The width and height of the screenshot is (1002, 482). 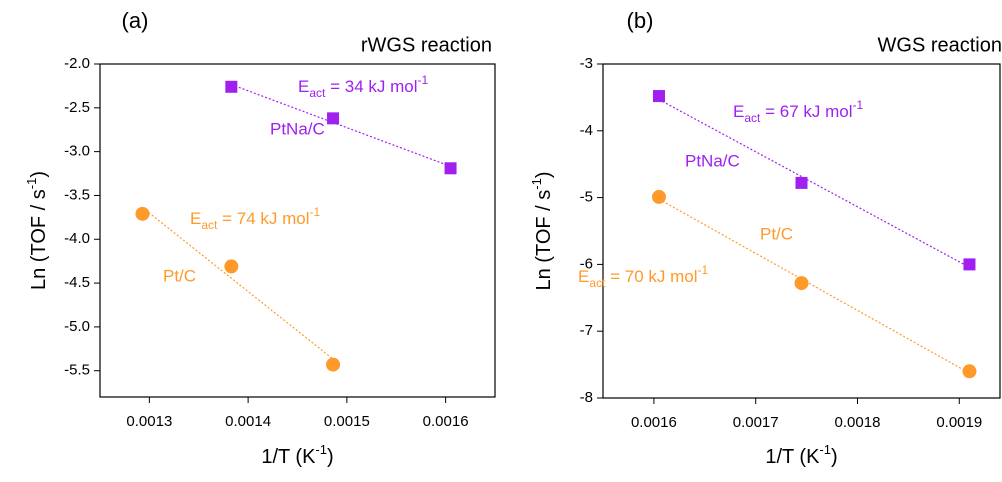 What do you see at coordinates (248, 421) in the screenshot?
I see `x-tick-label: 0.0014` at bounding box center [248, 421].